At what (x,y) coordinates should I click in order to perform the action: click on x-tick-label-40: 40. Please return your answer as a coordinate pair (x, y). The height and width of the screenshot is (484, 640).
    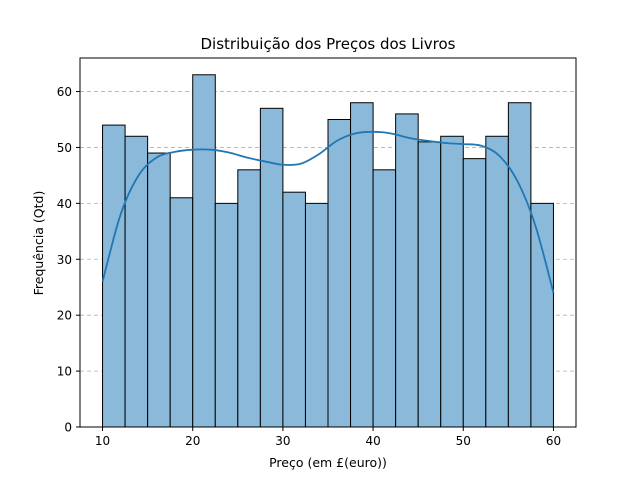
    Looking at the image, I should click on (372, 441).